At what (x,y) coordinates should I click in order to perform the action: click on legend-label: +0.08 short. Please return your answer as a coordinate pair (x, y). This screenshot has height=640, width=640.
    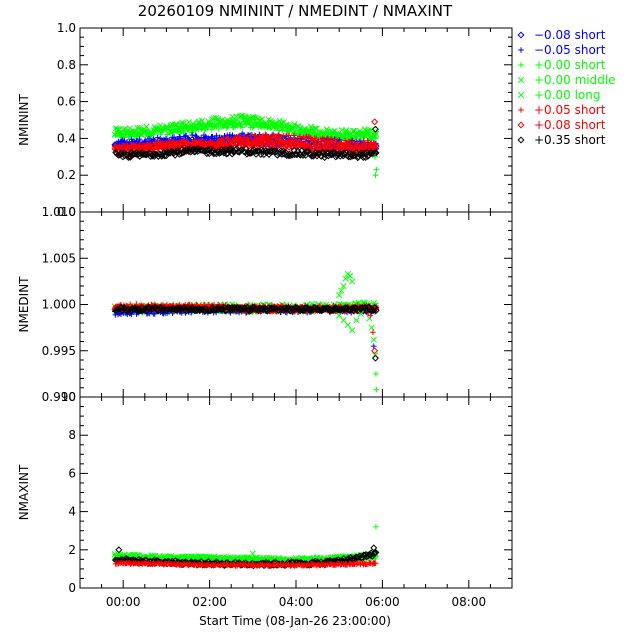
    Looking at the image, I should click on (570, 125).